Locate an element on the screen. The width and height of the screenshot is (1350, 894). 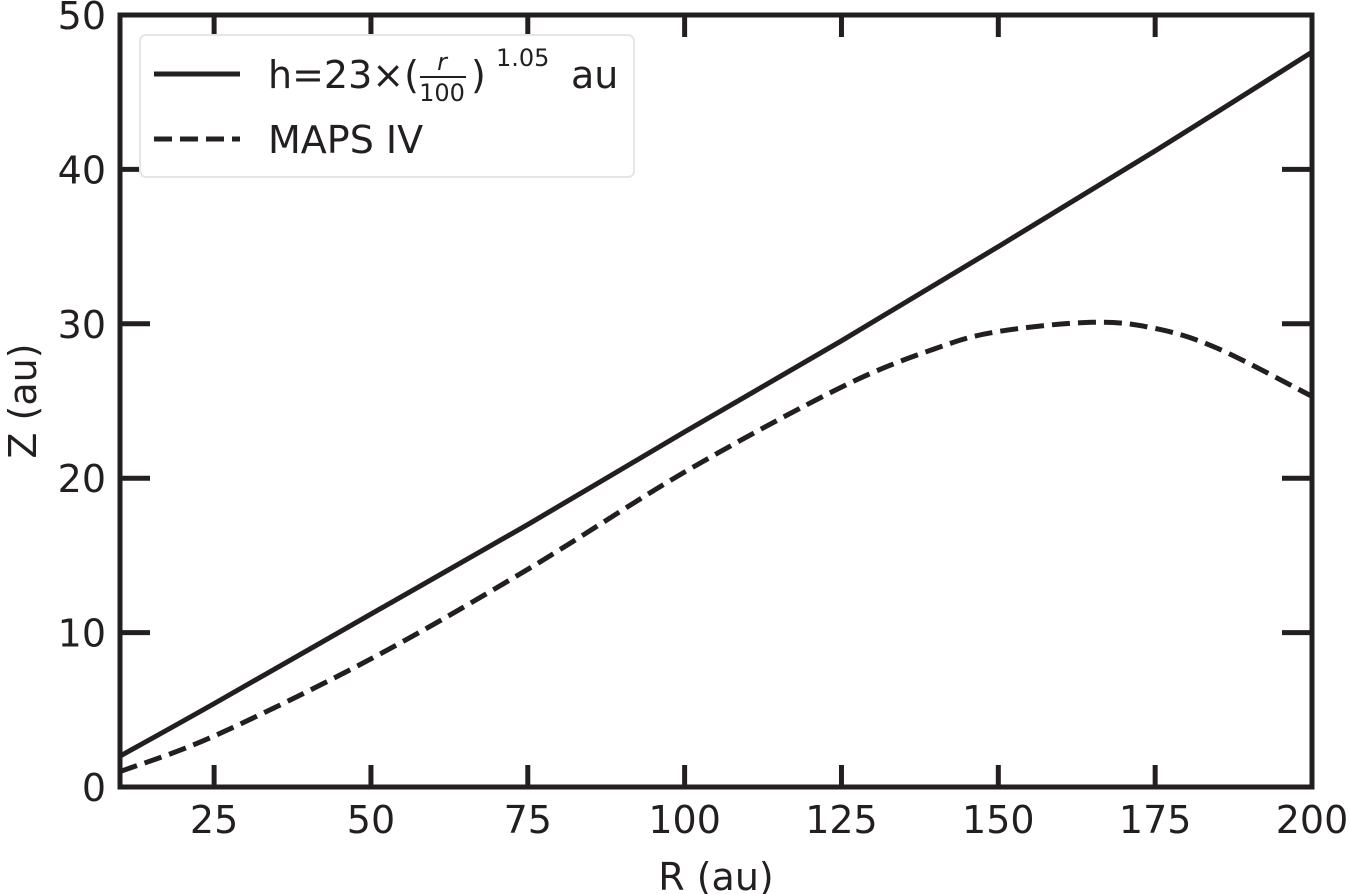
y-tick-label: 30 is located at coordinates (82, 325).